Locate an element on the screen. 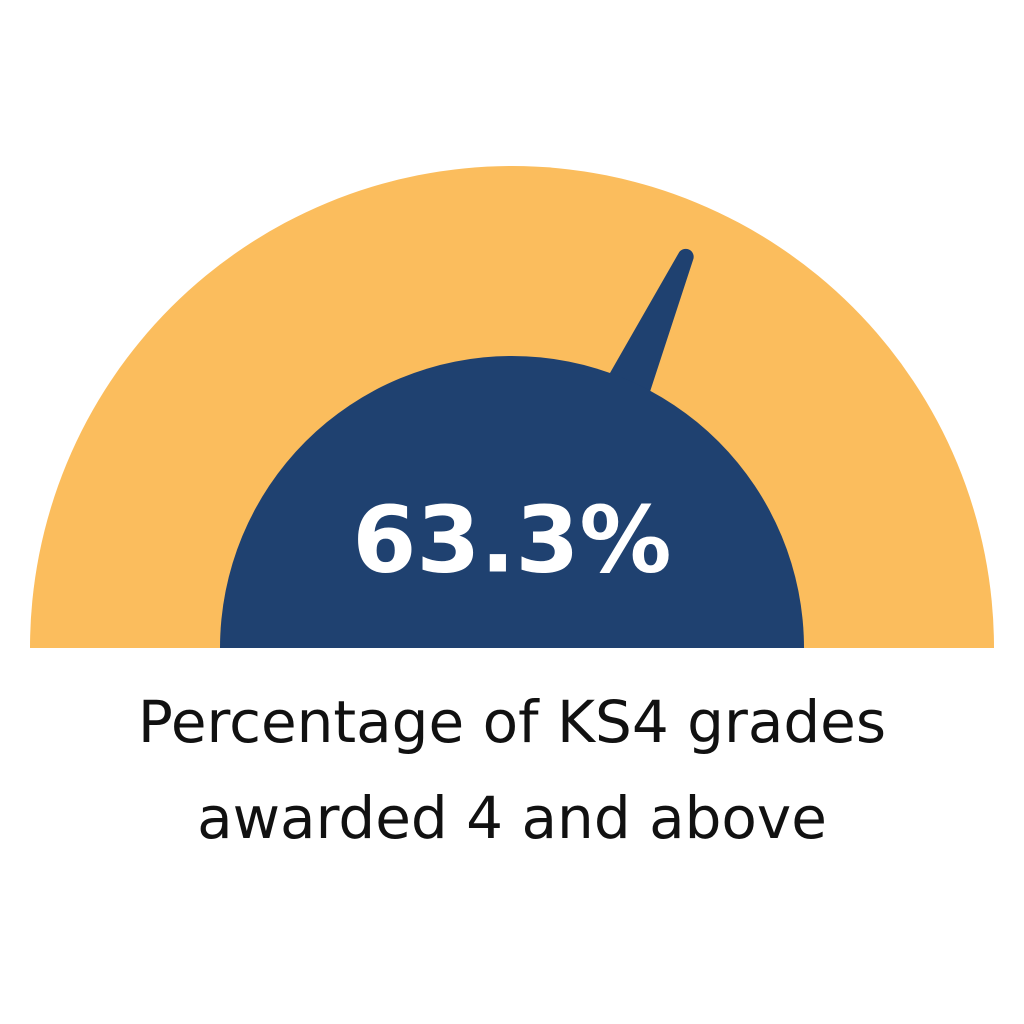 This screenshot has width=1024, height=1024. gauge-needle is located at coordinates (647, 329).